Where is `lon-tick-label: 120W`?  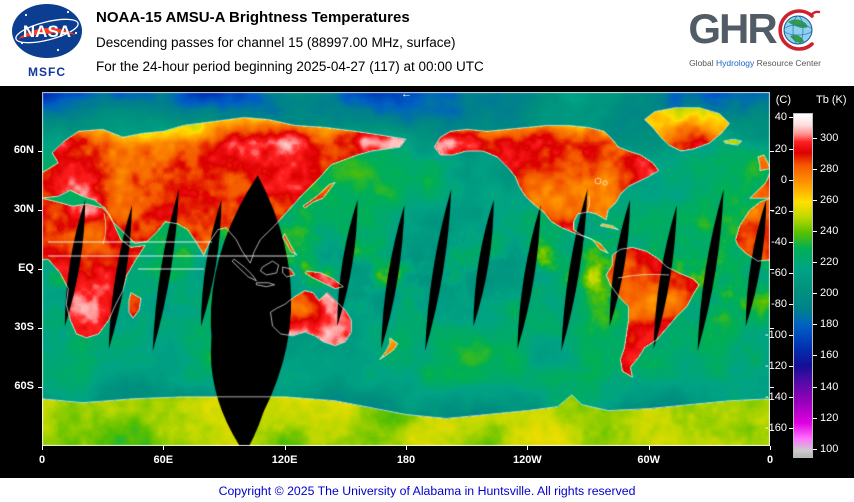
lon-tick-label: 120W is located at coordinates (527, 460).